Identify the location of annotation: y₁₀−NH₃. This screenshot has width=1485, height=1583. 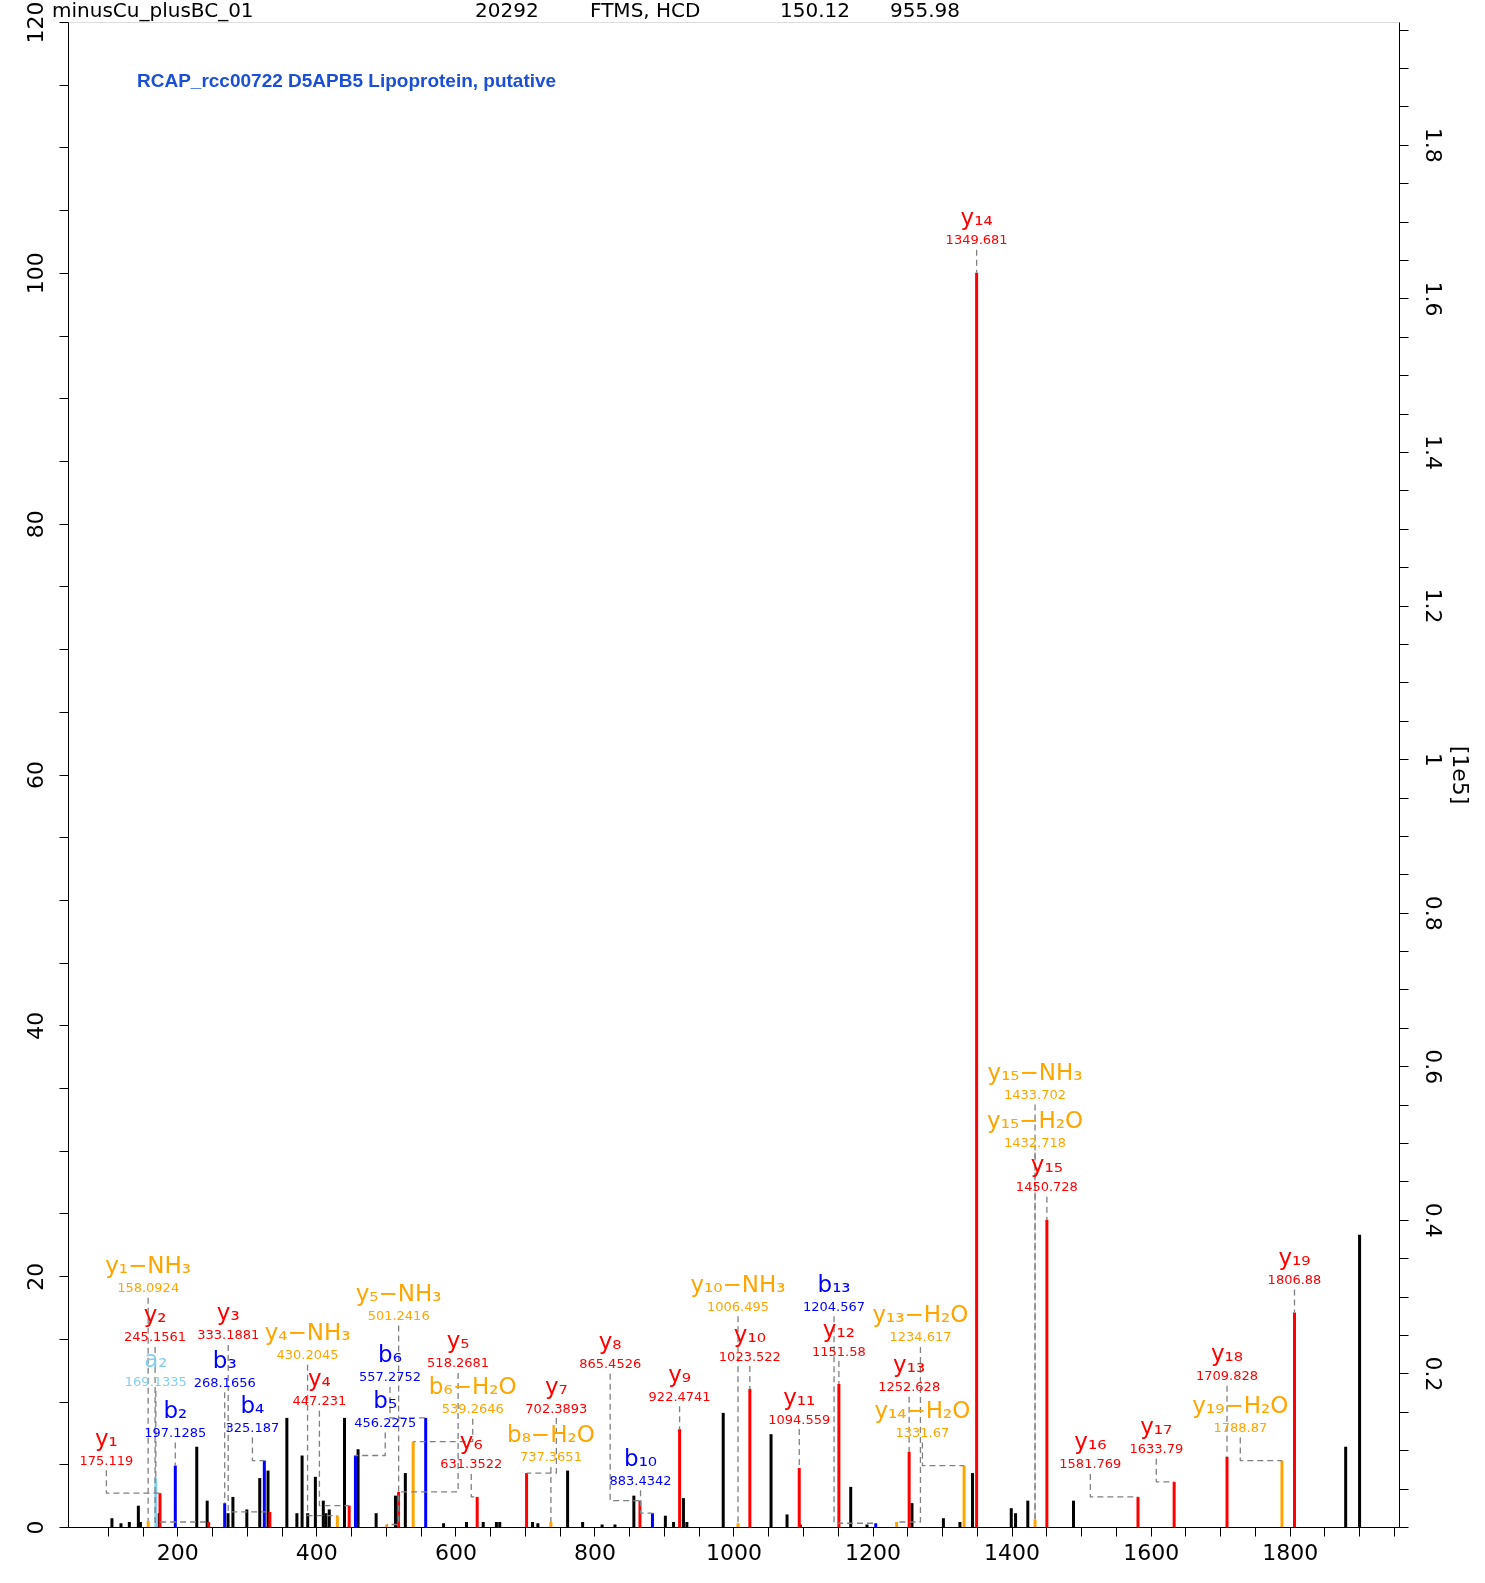
(738, 1283).